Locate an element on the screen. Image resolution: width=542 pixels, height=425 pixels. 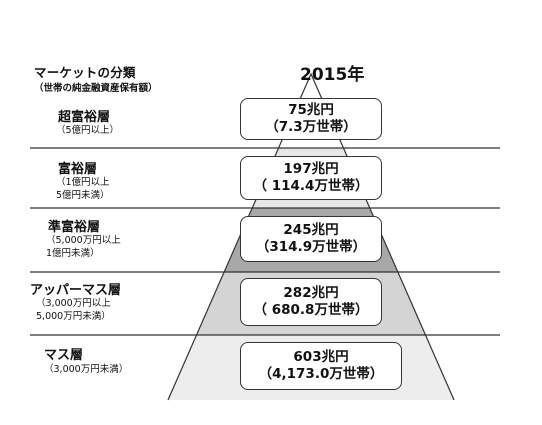
market-classification-title: マーケットの分類 is located at coordinates (85, 72).